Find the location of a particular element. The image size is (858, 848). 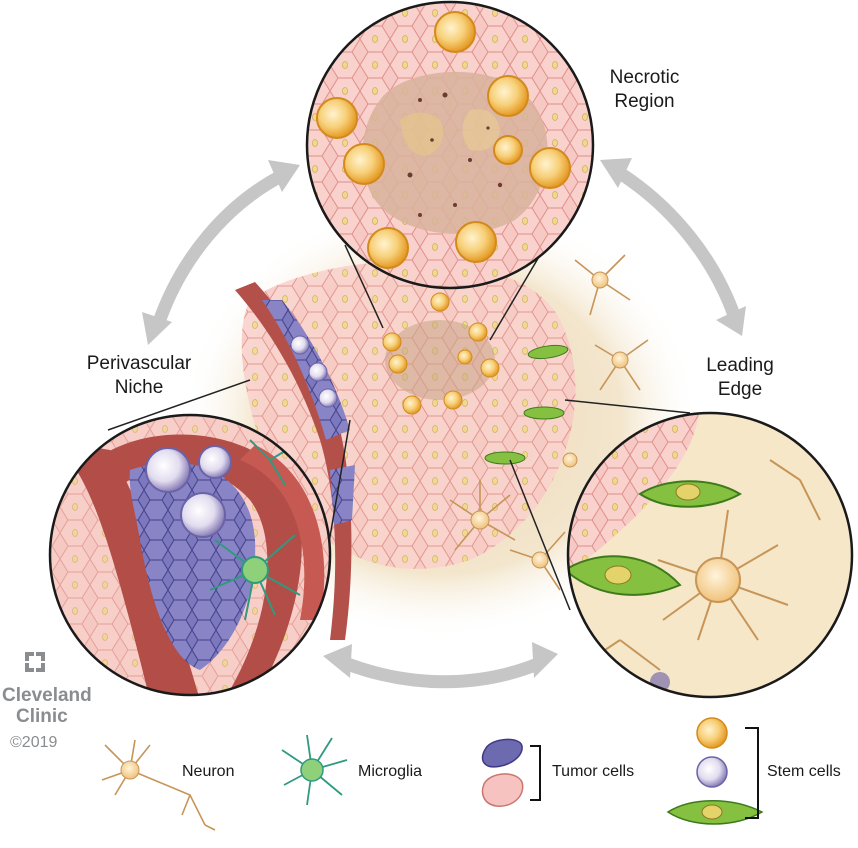

arrow-leading-edge-perivascular is located at coordinates (440, 665).